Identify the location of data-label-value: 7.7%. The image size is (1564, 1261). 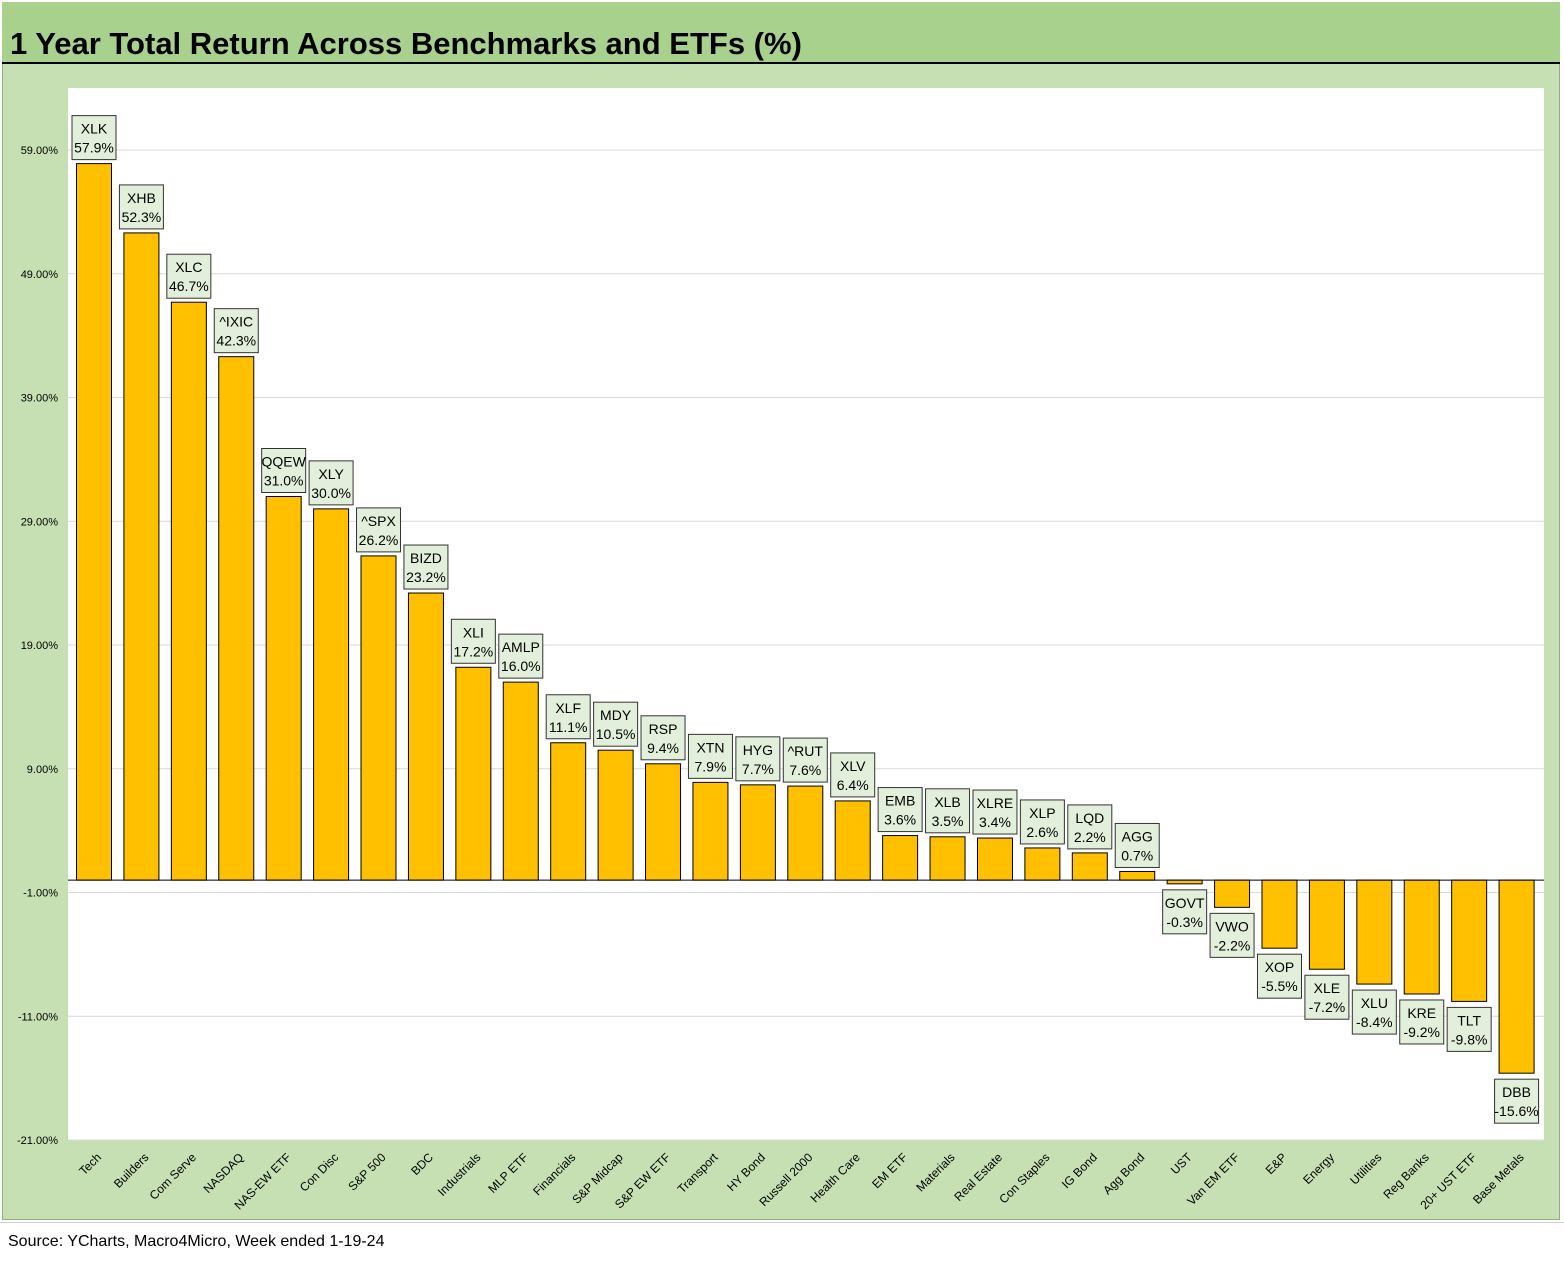
(758, 769).